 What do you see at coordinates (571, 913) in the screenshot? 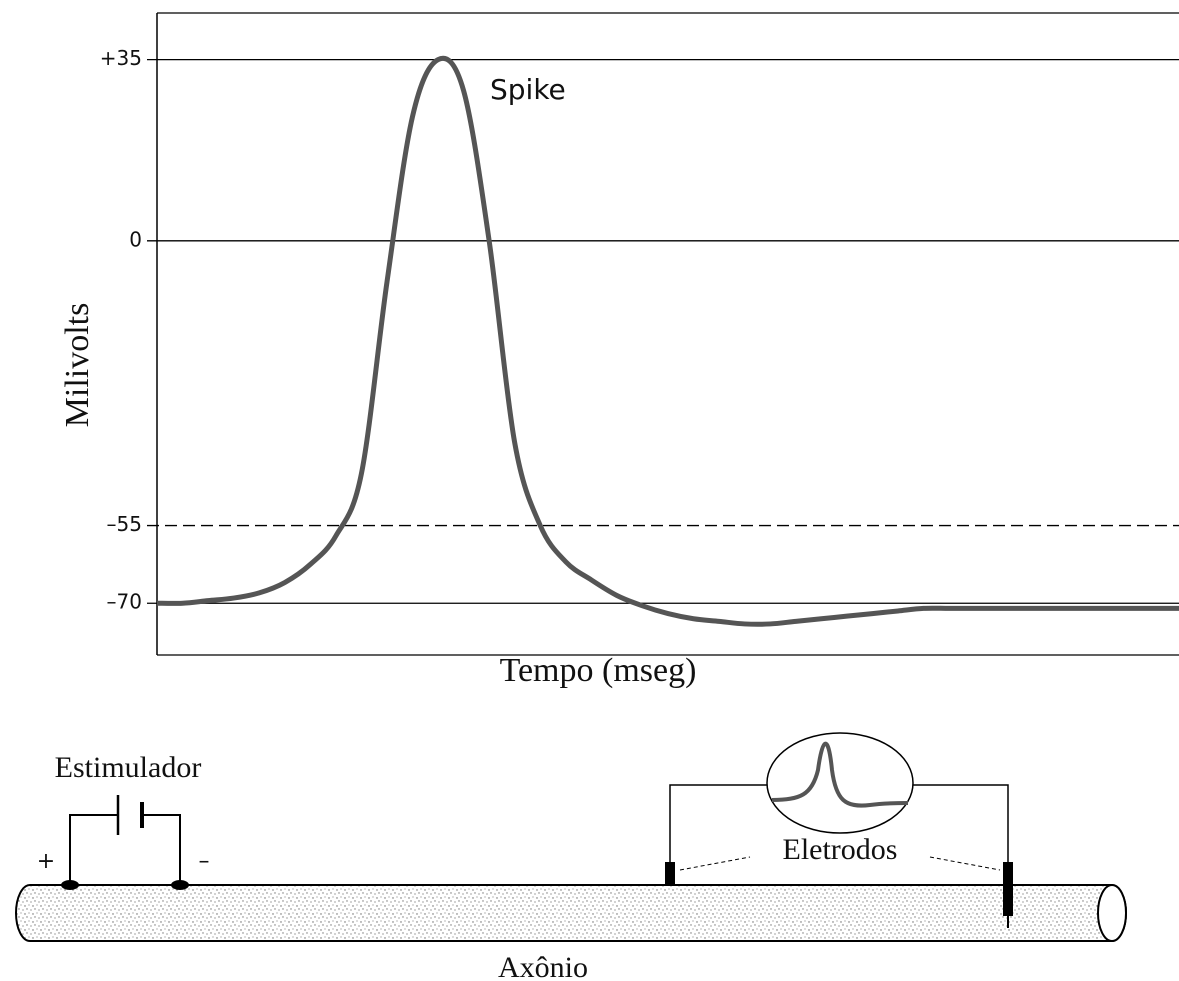
I see `axon` at bounding box center [571, 913].